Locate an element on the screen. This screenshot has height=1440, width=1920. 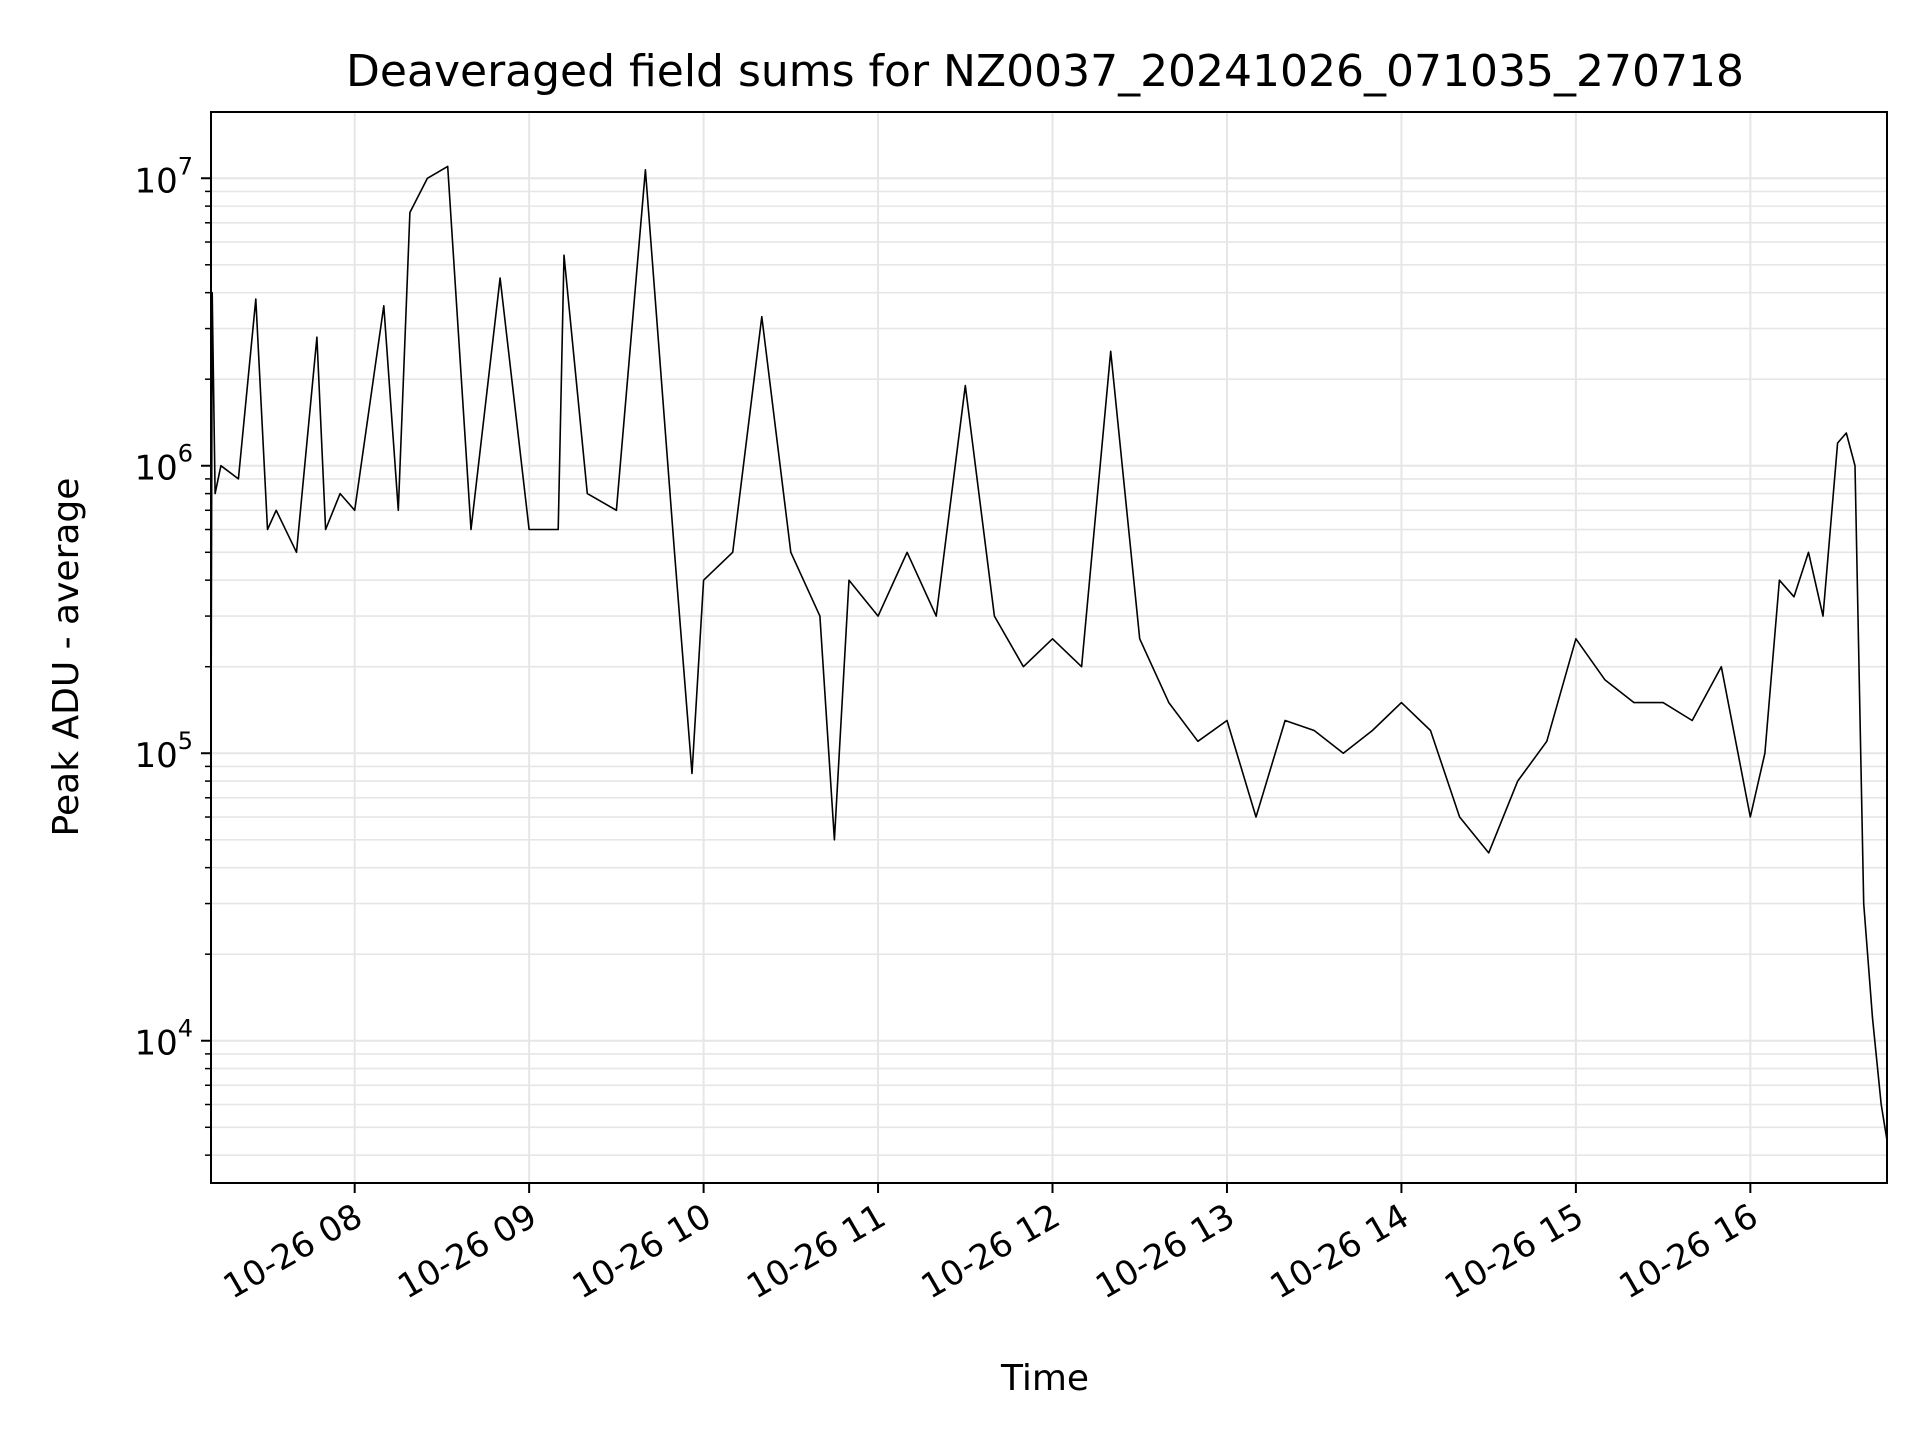
x-axis-label: Time is located at coordinates (1044, 1378).